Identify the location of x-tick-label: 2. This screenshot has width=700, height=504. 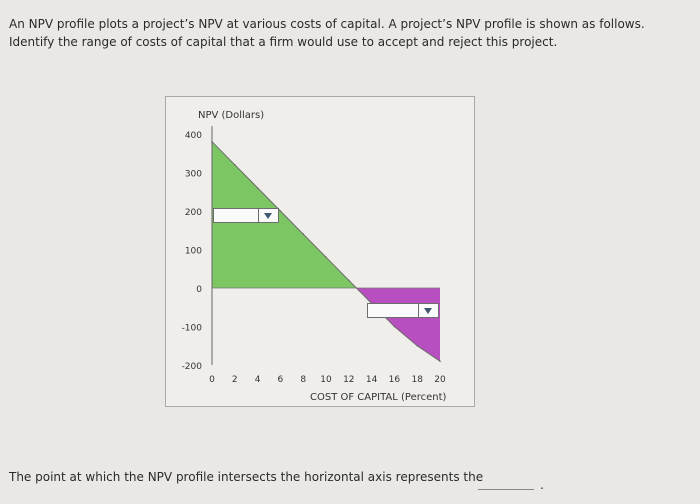
(235, 380).